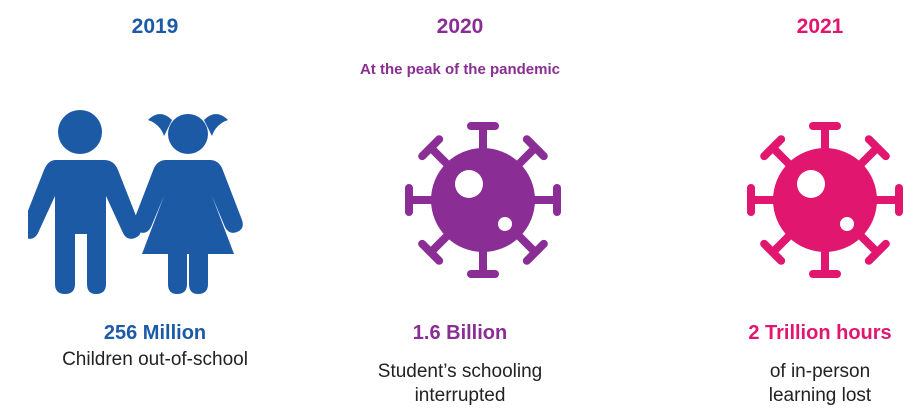  What do you see at coordinates (460, 26) in the screenshot?
I see `year-label: 2020` at bounding box center [460, 26].